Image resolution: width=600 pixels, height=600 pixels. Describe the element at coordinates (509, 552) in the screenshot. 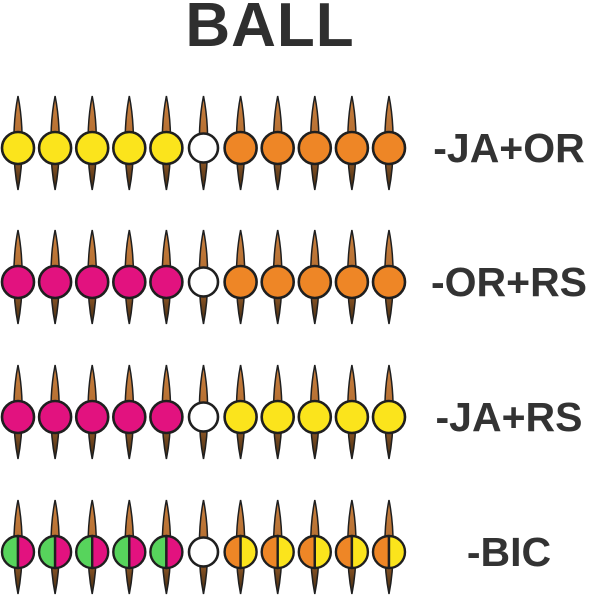

I see `row-label: -BIC` at that location.